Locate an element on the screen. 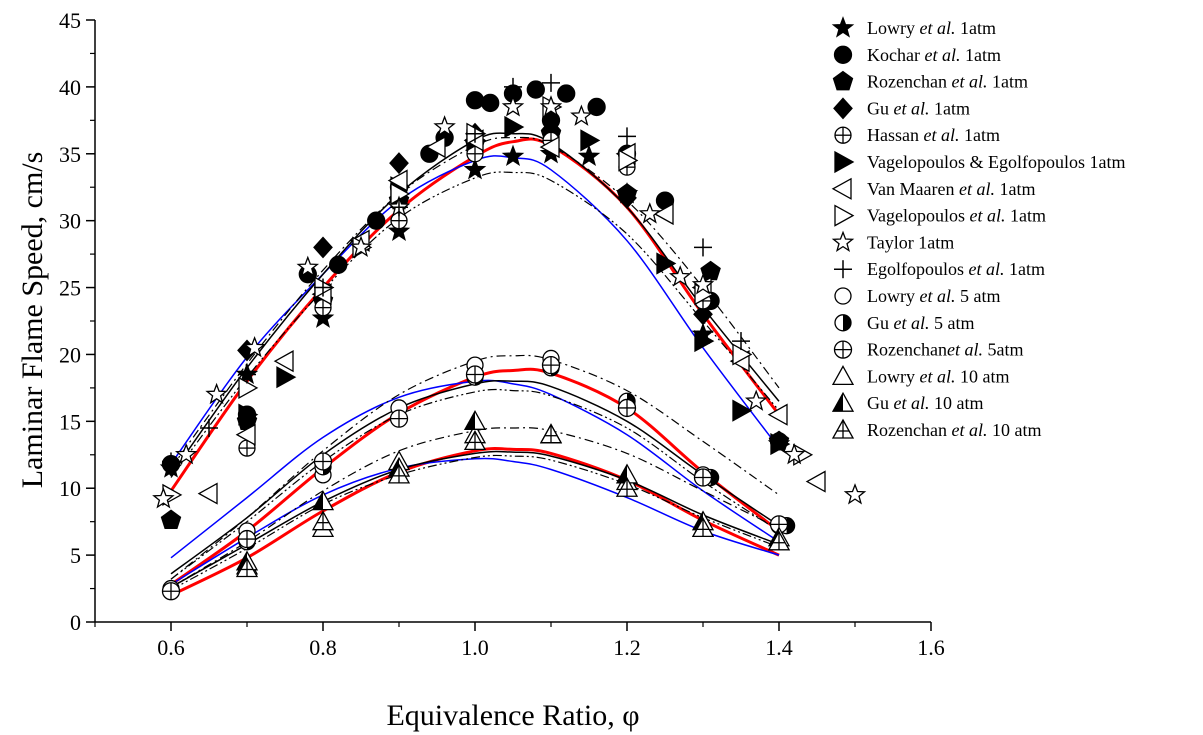 This screenshot has width=1203, height=735. legend-label-10: Lowry et al. 5 atm is located at coordinates (934, 296).